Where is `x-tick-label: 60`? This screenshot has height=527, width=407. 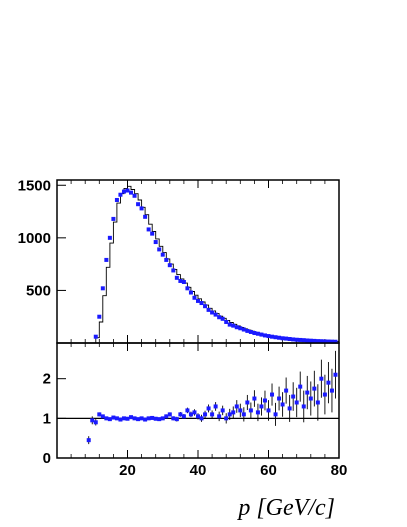
x-tick-label: 60 is located at coordinates (268, 470).